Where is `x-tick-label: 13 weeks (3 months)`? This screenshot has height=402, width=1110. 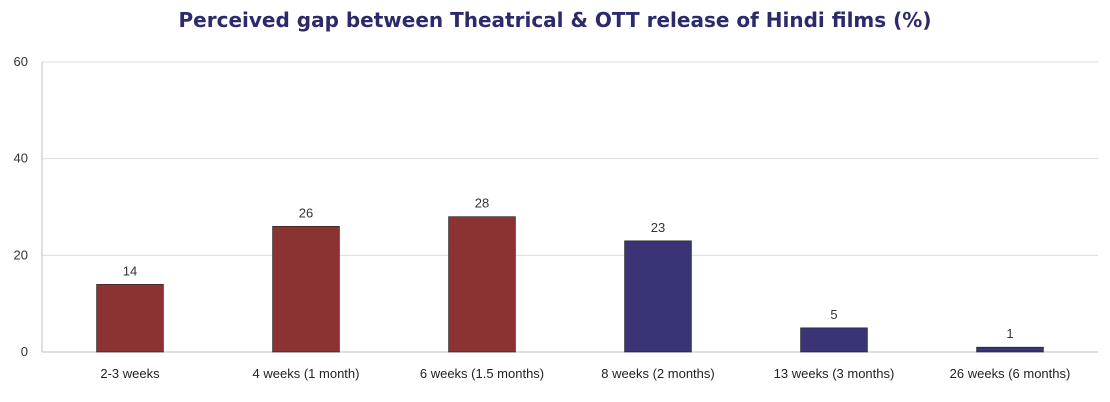 x-tick-label: 13 weeks (3 months) is located at coordinates (834, 373).